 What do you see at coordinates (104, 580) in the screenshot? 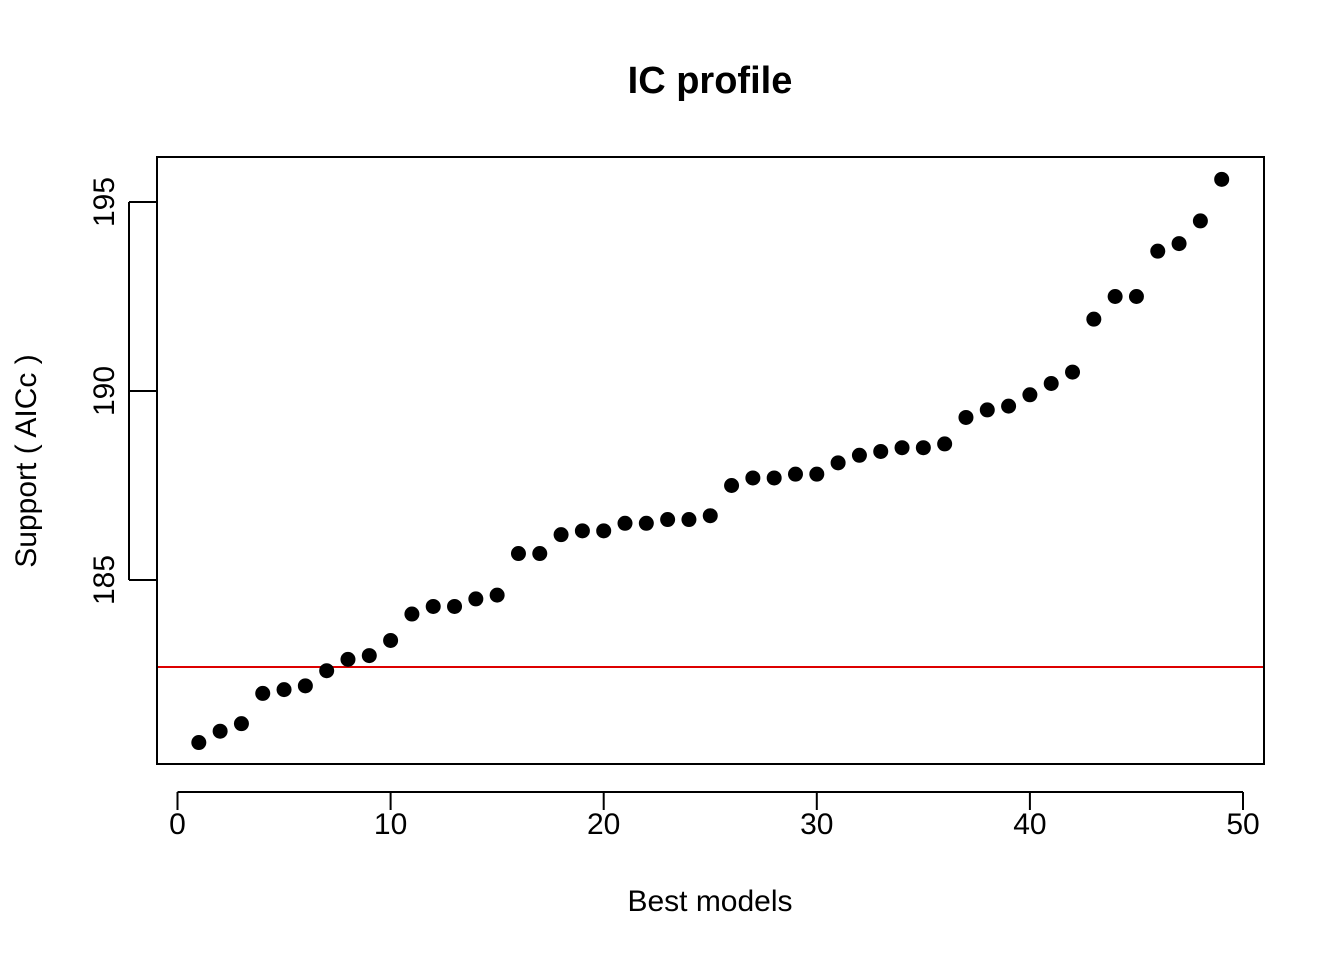
I see `y-tick-label: 185` at bounding box center [104, 580].